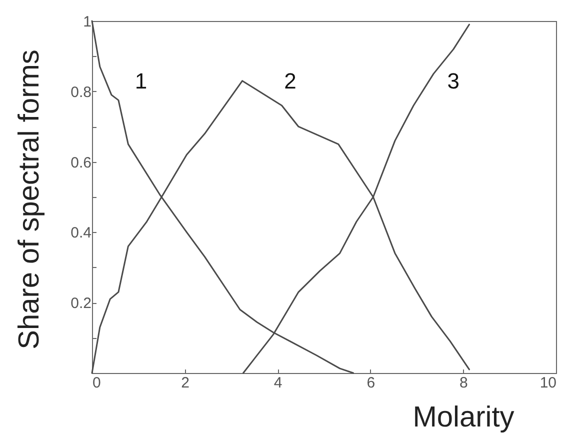 The height and width of the screenshot is (441, 563). What do you see at coordinates (453, 81) in the screenshot?
I see `series-label: 3` at bounding box center [453, 81].